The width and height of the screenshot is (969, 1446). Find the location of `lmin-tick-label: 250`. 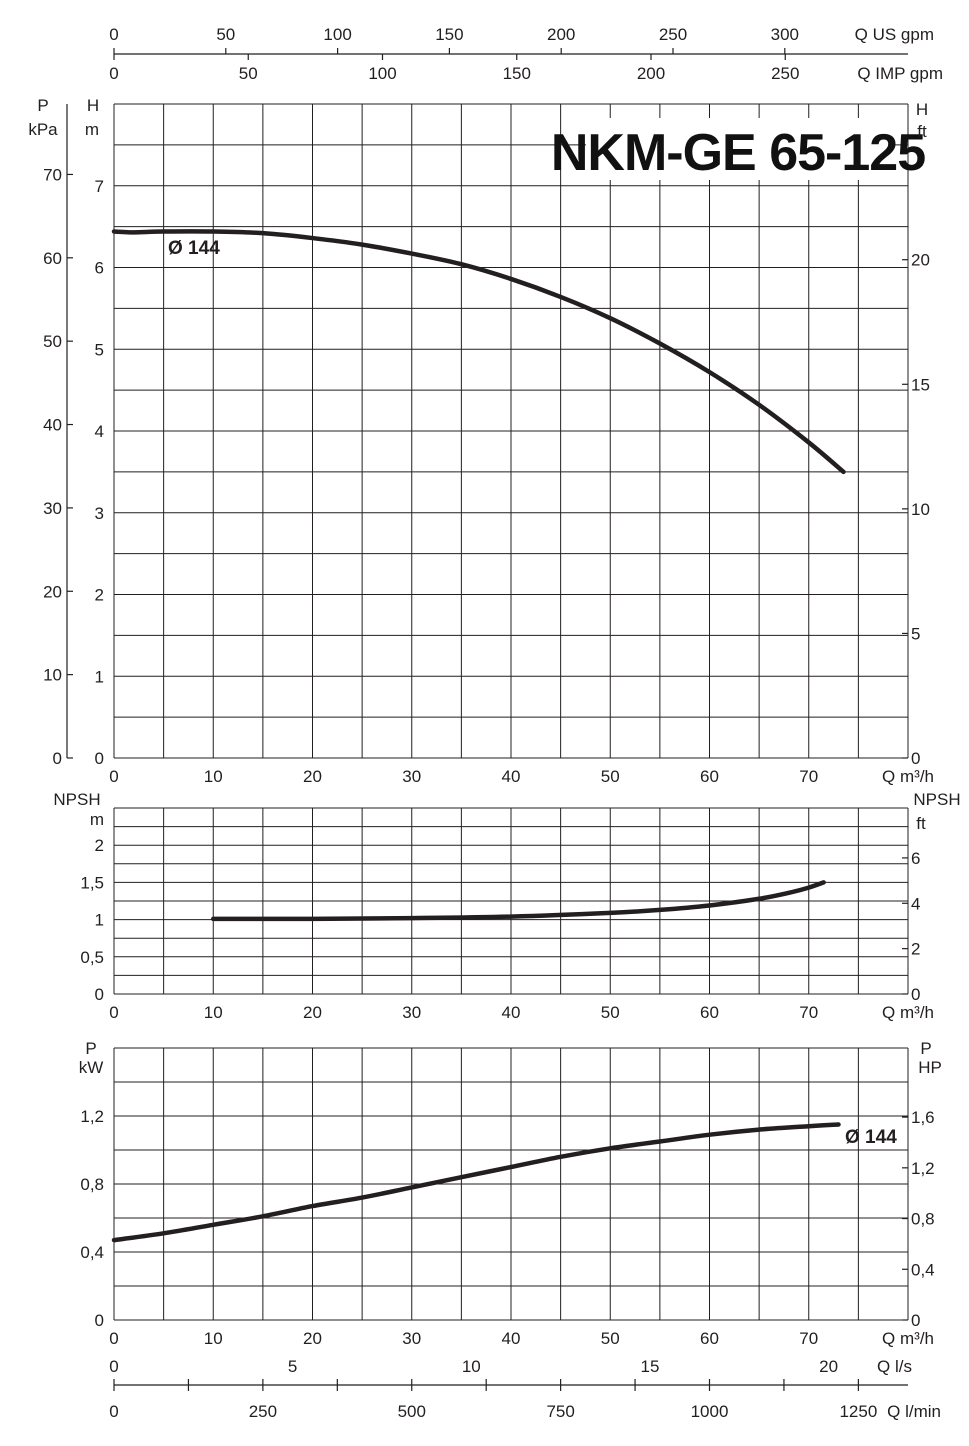

lmin-tick-label: 250 is located at coordinates (263, 1411).